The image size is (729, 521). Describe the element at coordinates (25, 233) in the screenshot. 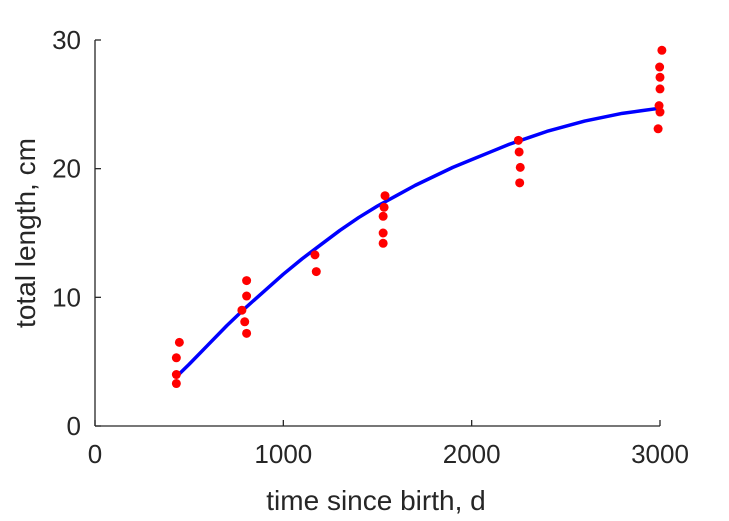

I see `y-axis-label: total length, cm` at that location.